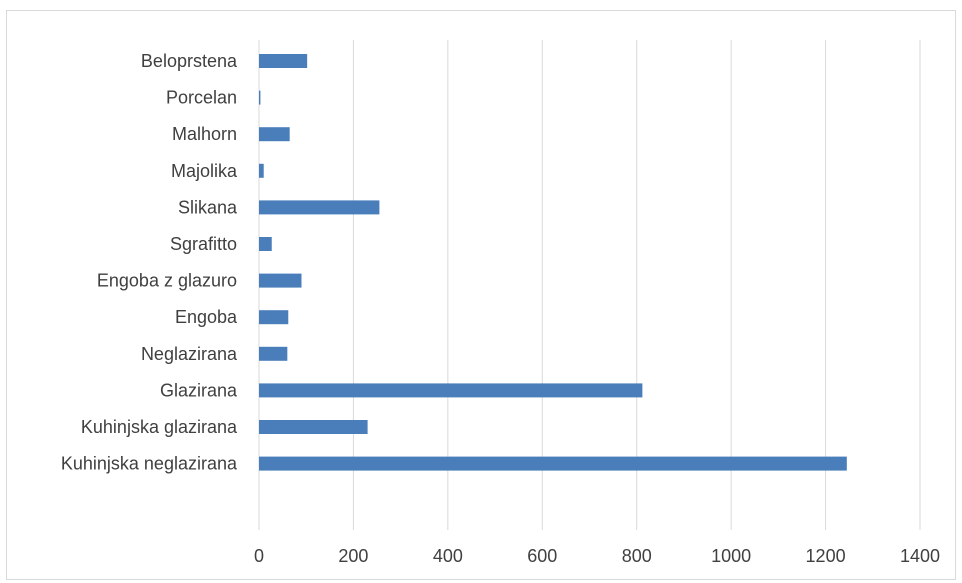 The height and width of the screenshot is (583, 962). I want to click on x-tick-label: 400, so click(448, 556).